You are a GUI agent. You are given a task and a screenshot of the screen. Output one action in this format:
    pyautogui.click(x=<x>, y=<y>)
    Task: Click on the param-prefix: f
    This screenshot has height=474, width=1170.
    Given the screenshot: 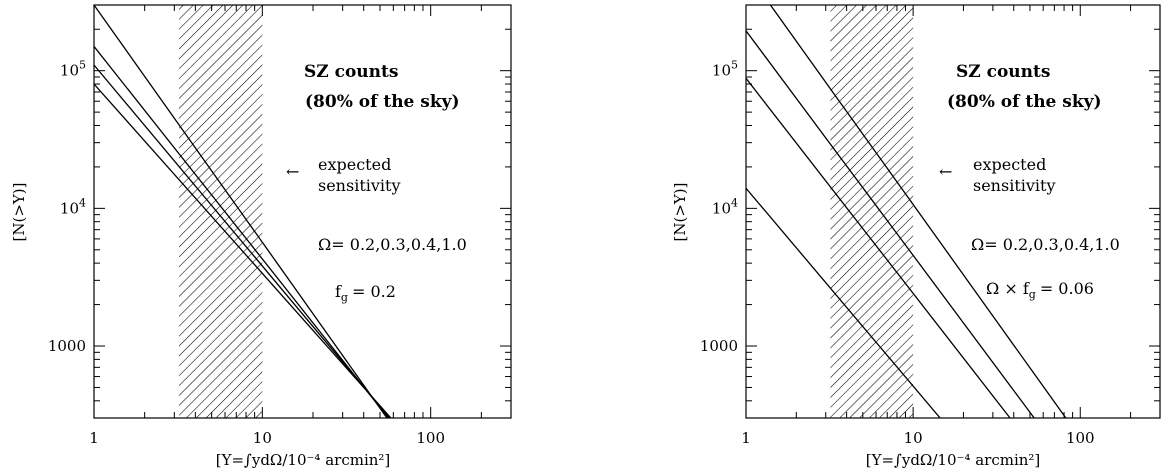 What is the action you would take?
    pyautogui.click(x=338, y=291)
    